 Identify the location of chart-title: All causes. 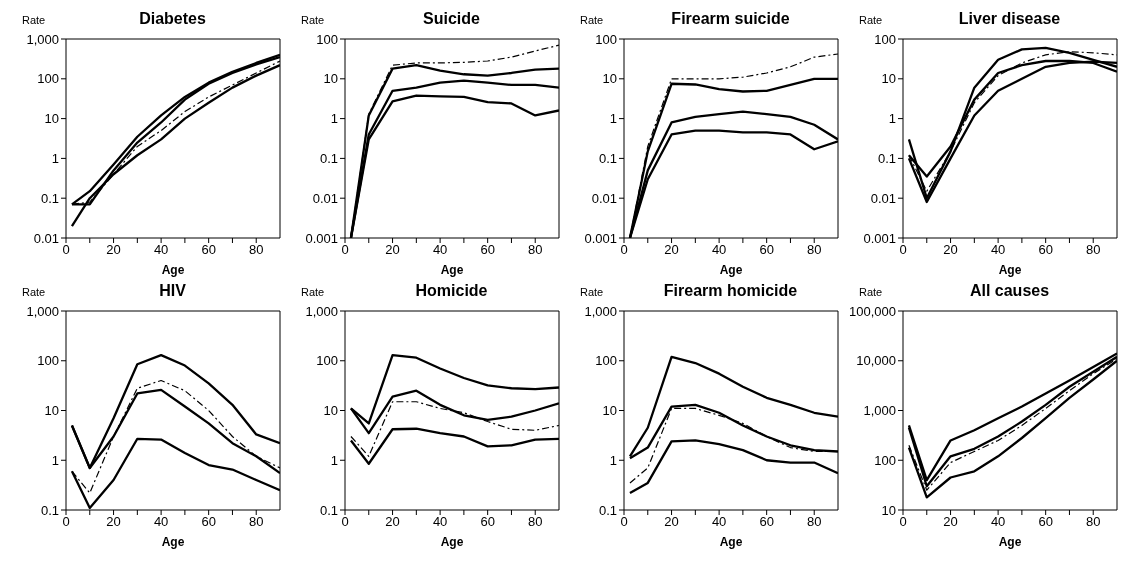
(1009, 290).